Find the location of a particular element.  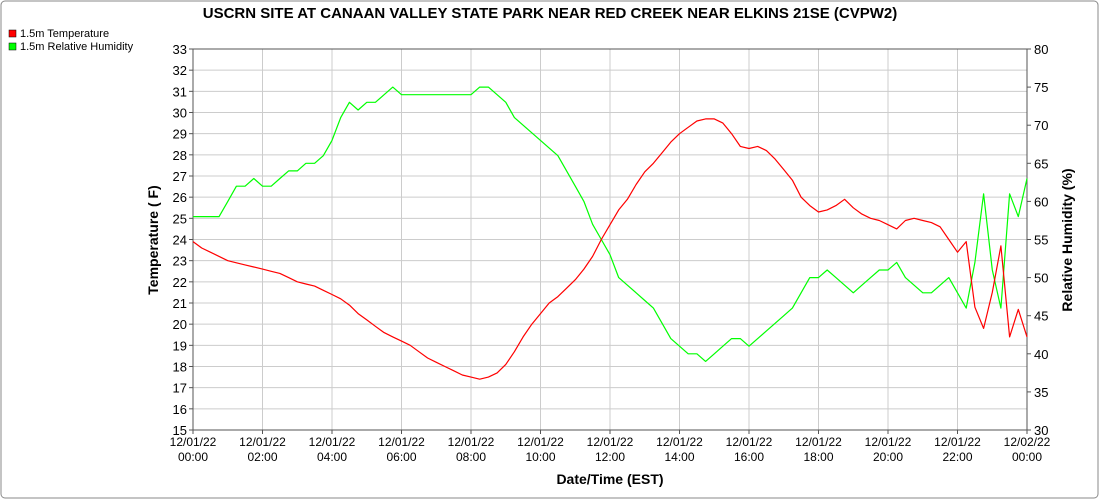

y-right-tick-label: 65 is located at coordinates (1041, 163).